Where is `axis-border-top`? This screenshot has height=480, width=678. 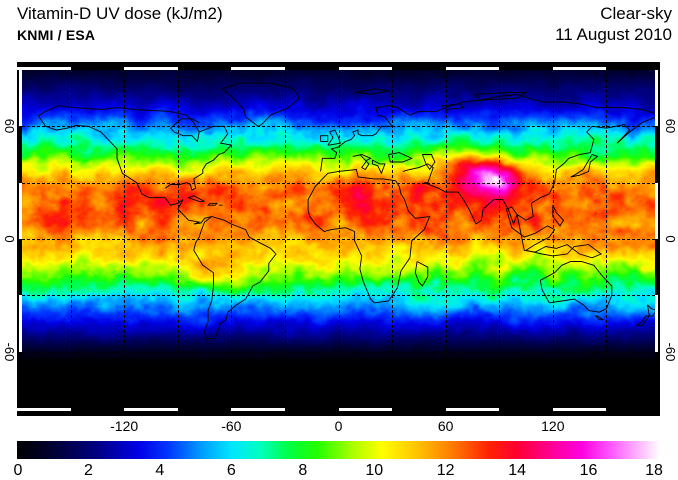
axis-border-top is located at coordinates (338, 66).